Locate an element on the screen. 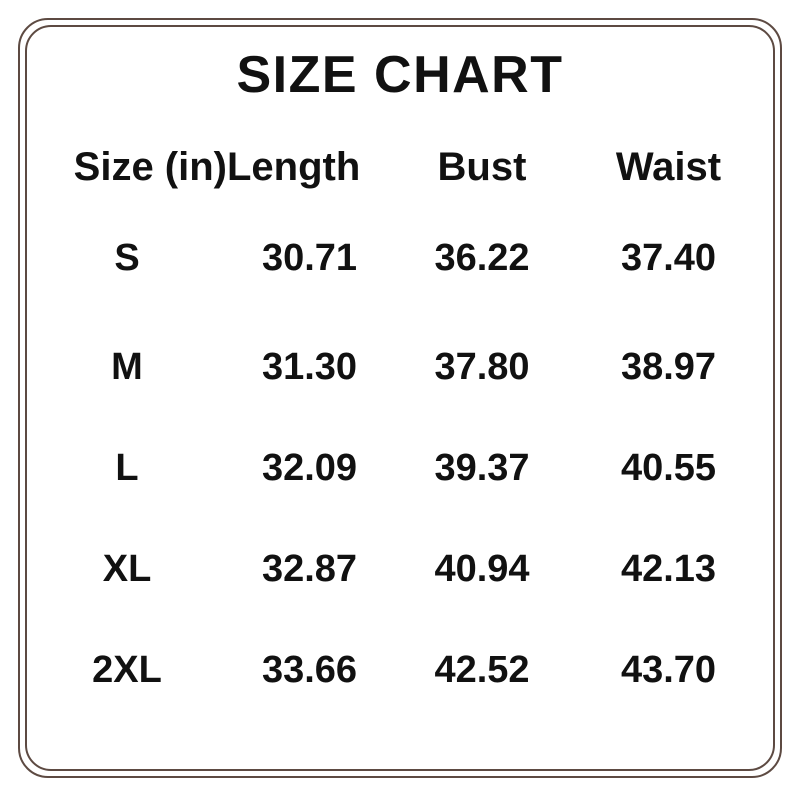 This screenshot has height=800, width=800. cell-size: L is located at coordinates (127, 468).